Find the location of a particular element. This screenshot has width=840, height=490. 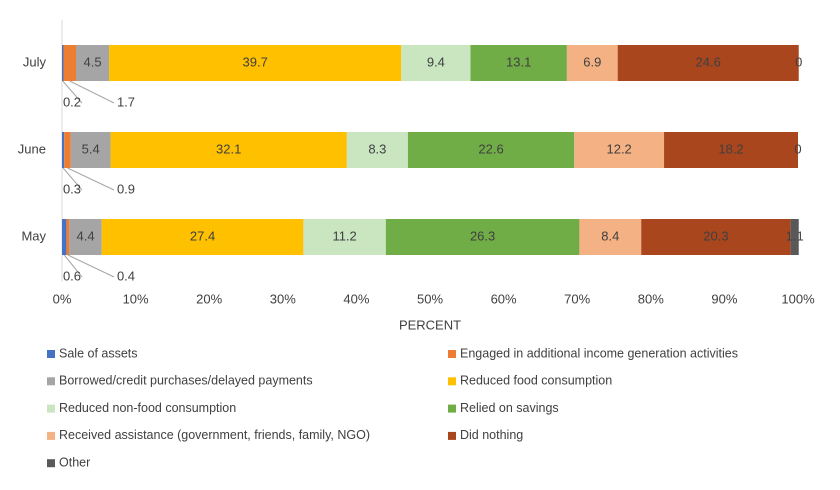

legend-label: Other is located at coordinates (74, 462).